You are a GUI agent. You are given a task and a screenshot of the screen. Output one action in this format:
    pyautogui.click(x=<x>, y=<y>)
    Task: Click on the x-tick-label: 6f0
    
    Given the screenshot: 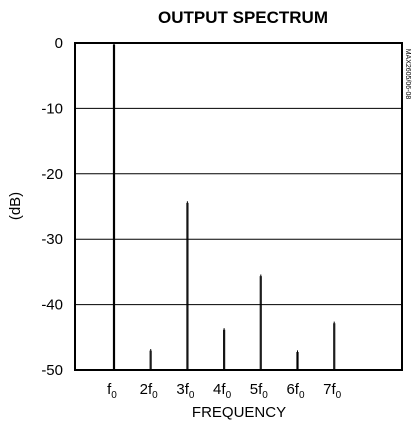 What is the action you would take?
    pyautogui.click(x=295, y=391)
    